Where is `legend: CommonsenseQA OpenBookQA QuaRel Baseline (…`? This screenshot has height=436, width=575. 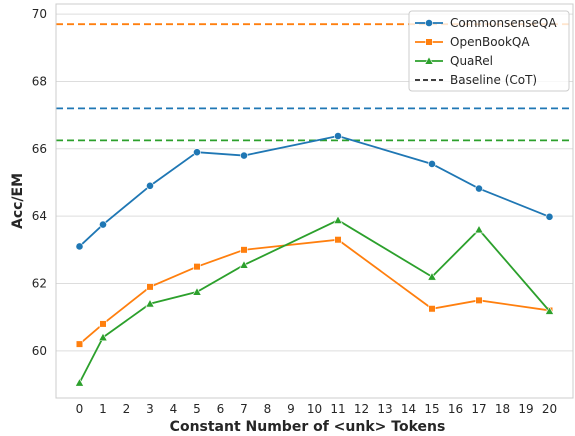 legend: CommonsenseQA OpenBookQA QuaRel Baseline (… is located at coordinates (489, 51).